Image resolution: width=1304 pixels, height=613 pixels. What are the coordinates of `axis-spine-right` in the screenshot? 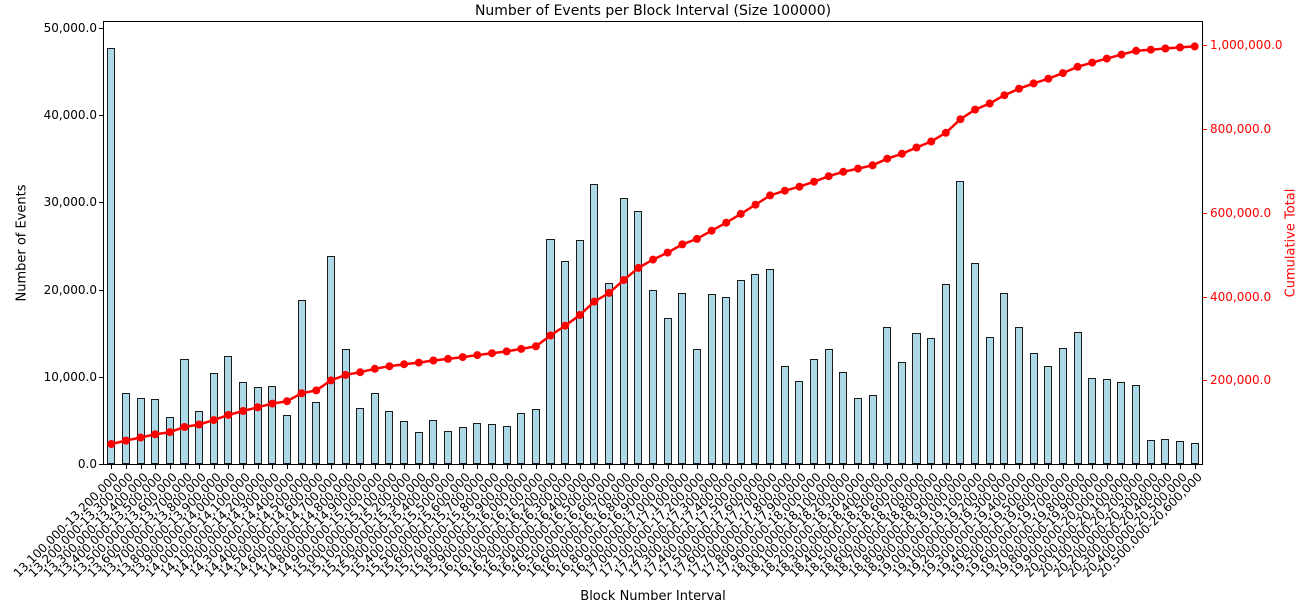 It's located at (1202, 243).